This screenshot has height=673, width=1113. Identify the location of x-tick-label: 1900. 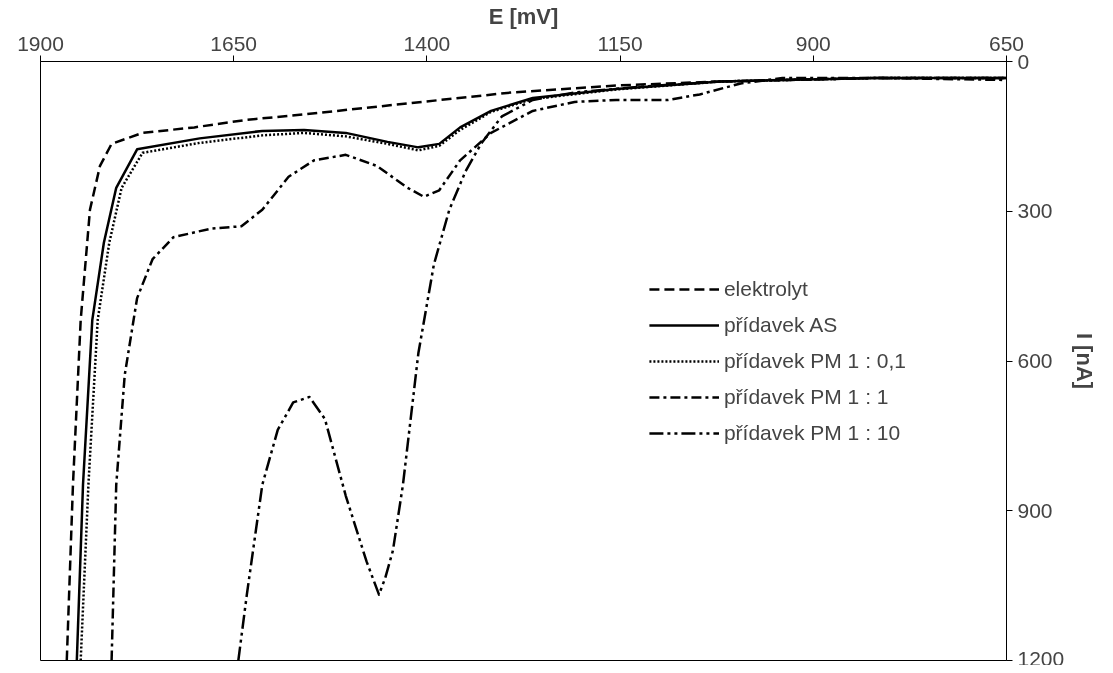
(40, 43).